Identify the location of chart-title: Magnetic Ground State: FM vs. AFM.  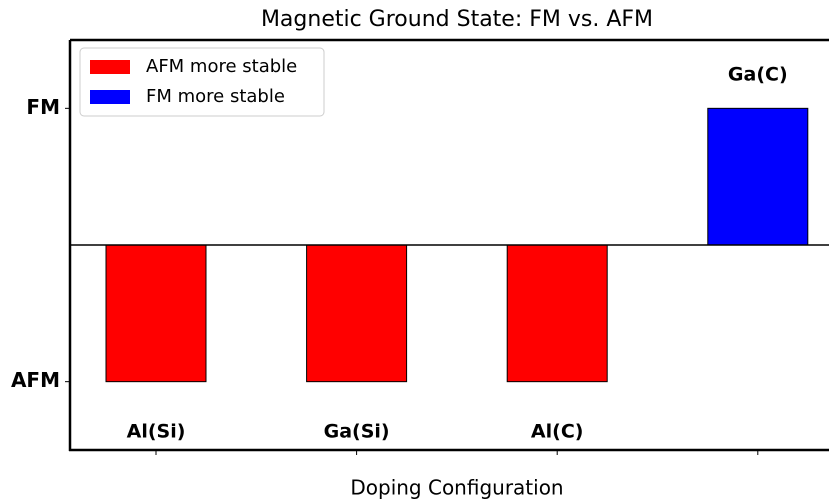
(457, 19).